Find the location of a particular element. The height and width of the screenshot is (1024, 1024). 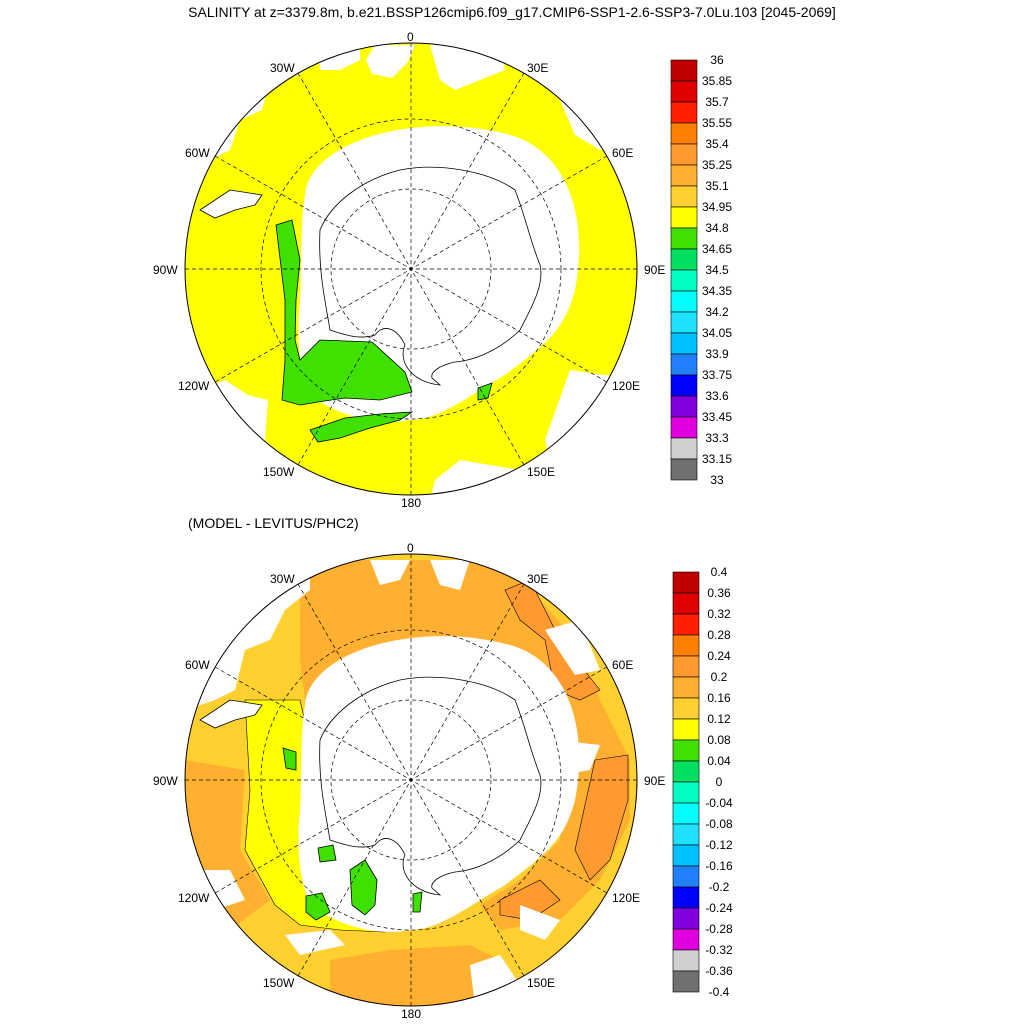

bottom-colorbar-label: 0.04 is located at coordinates (719, 761).